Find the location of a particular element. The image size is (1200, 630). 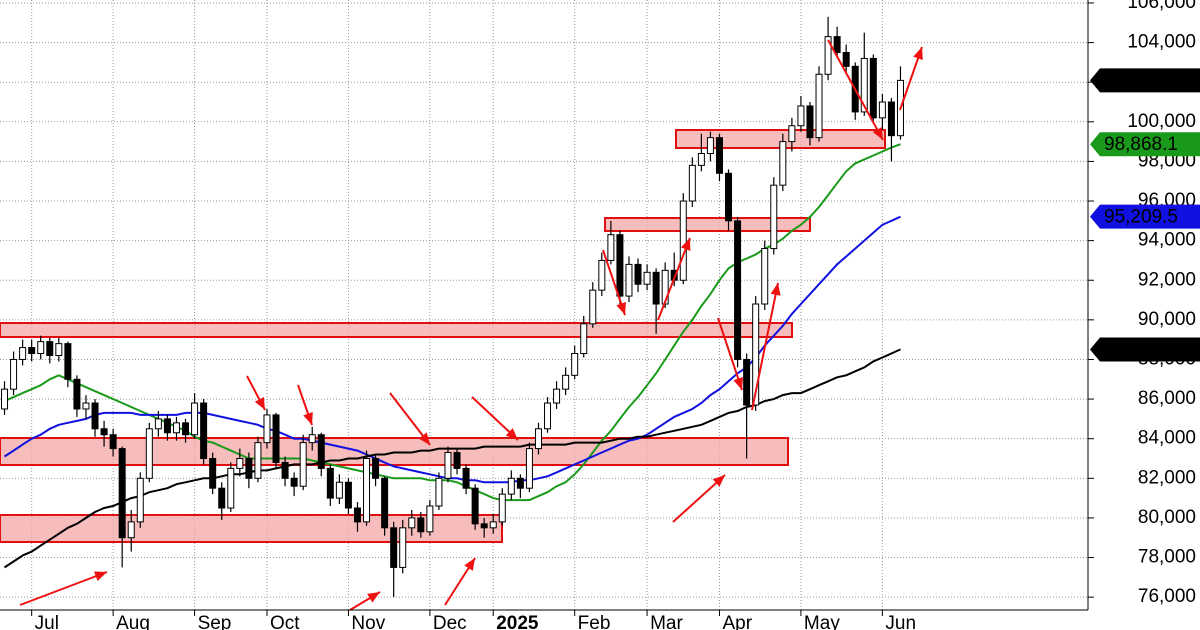

x-tick-label: Oct is located at coordinates (285, 621).